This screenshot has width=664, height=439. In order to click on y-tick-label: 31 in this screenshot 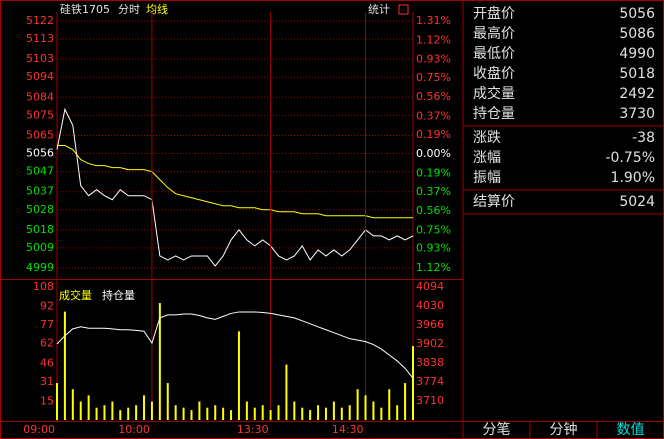, I will do `click(47, 381)`.